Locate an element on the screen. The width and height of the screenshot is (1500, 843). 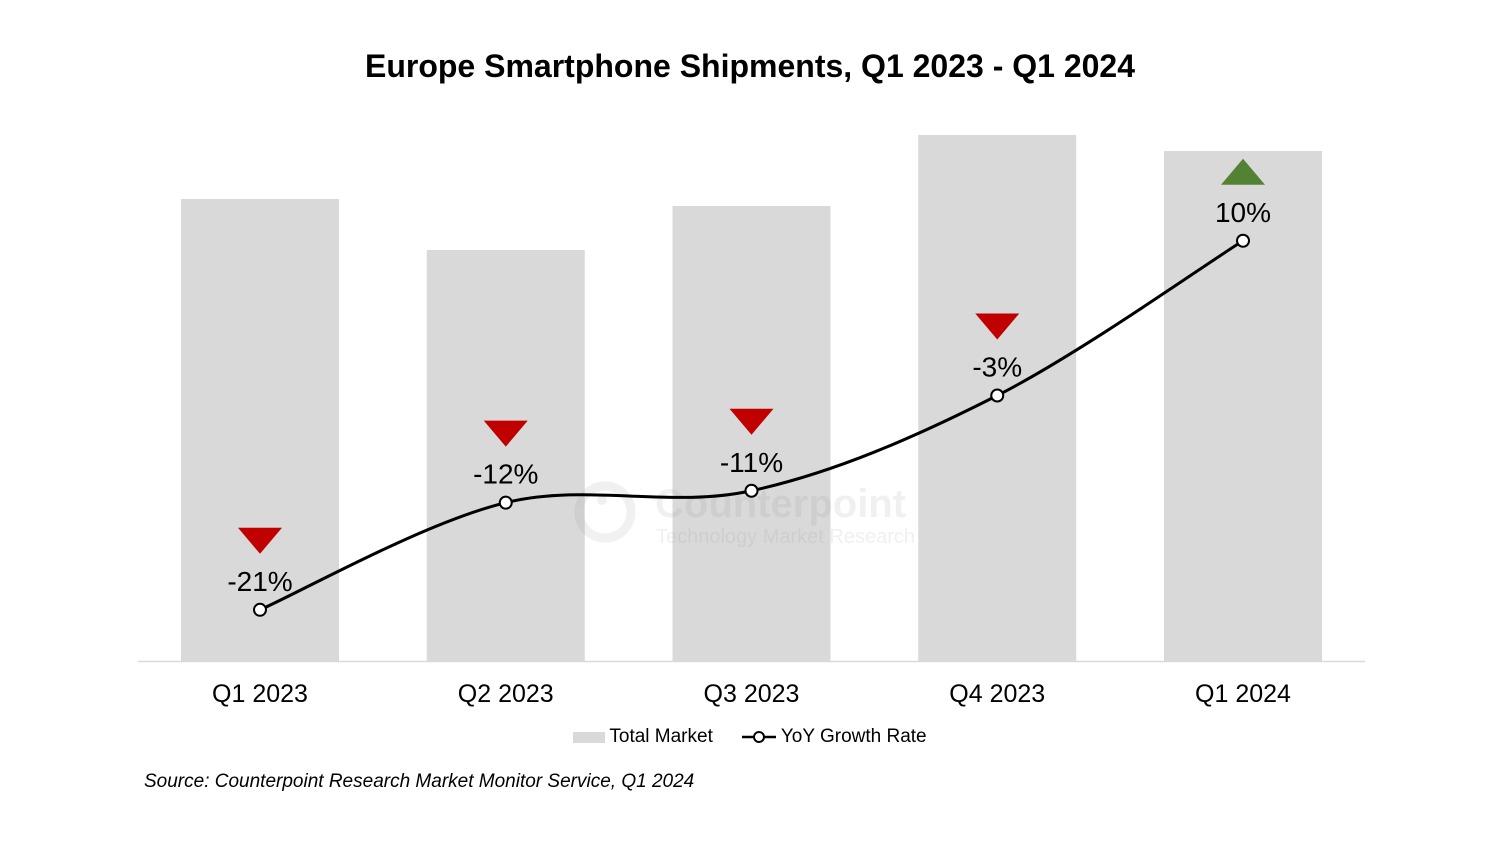
legend-swatch-bar is located at coordinates (589, 737).